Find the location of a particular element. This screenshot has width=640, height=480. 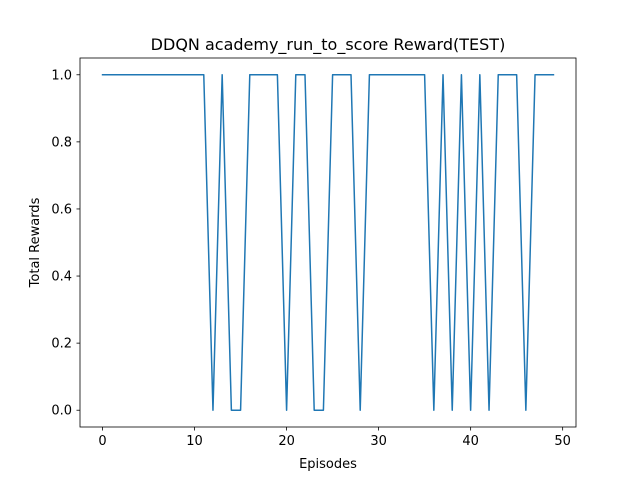

chart-title: DDQN academy_run_to_score Reward(TEST) is located at coordinates (328, 45).